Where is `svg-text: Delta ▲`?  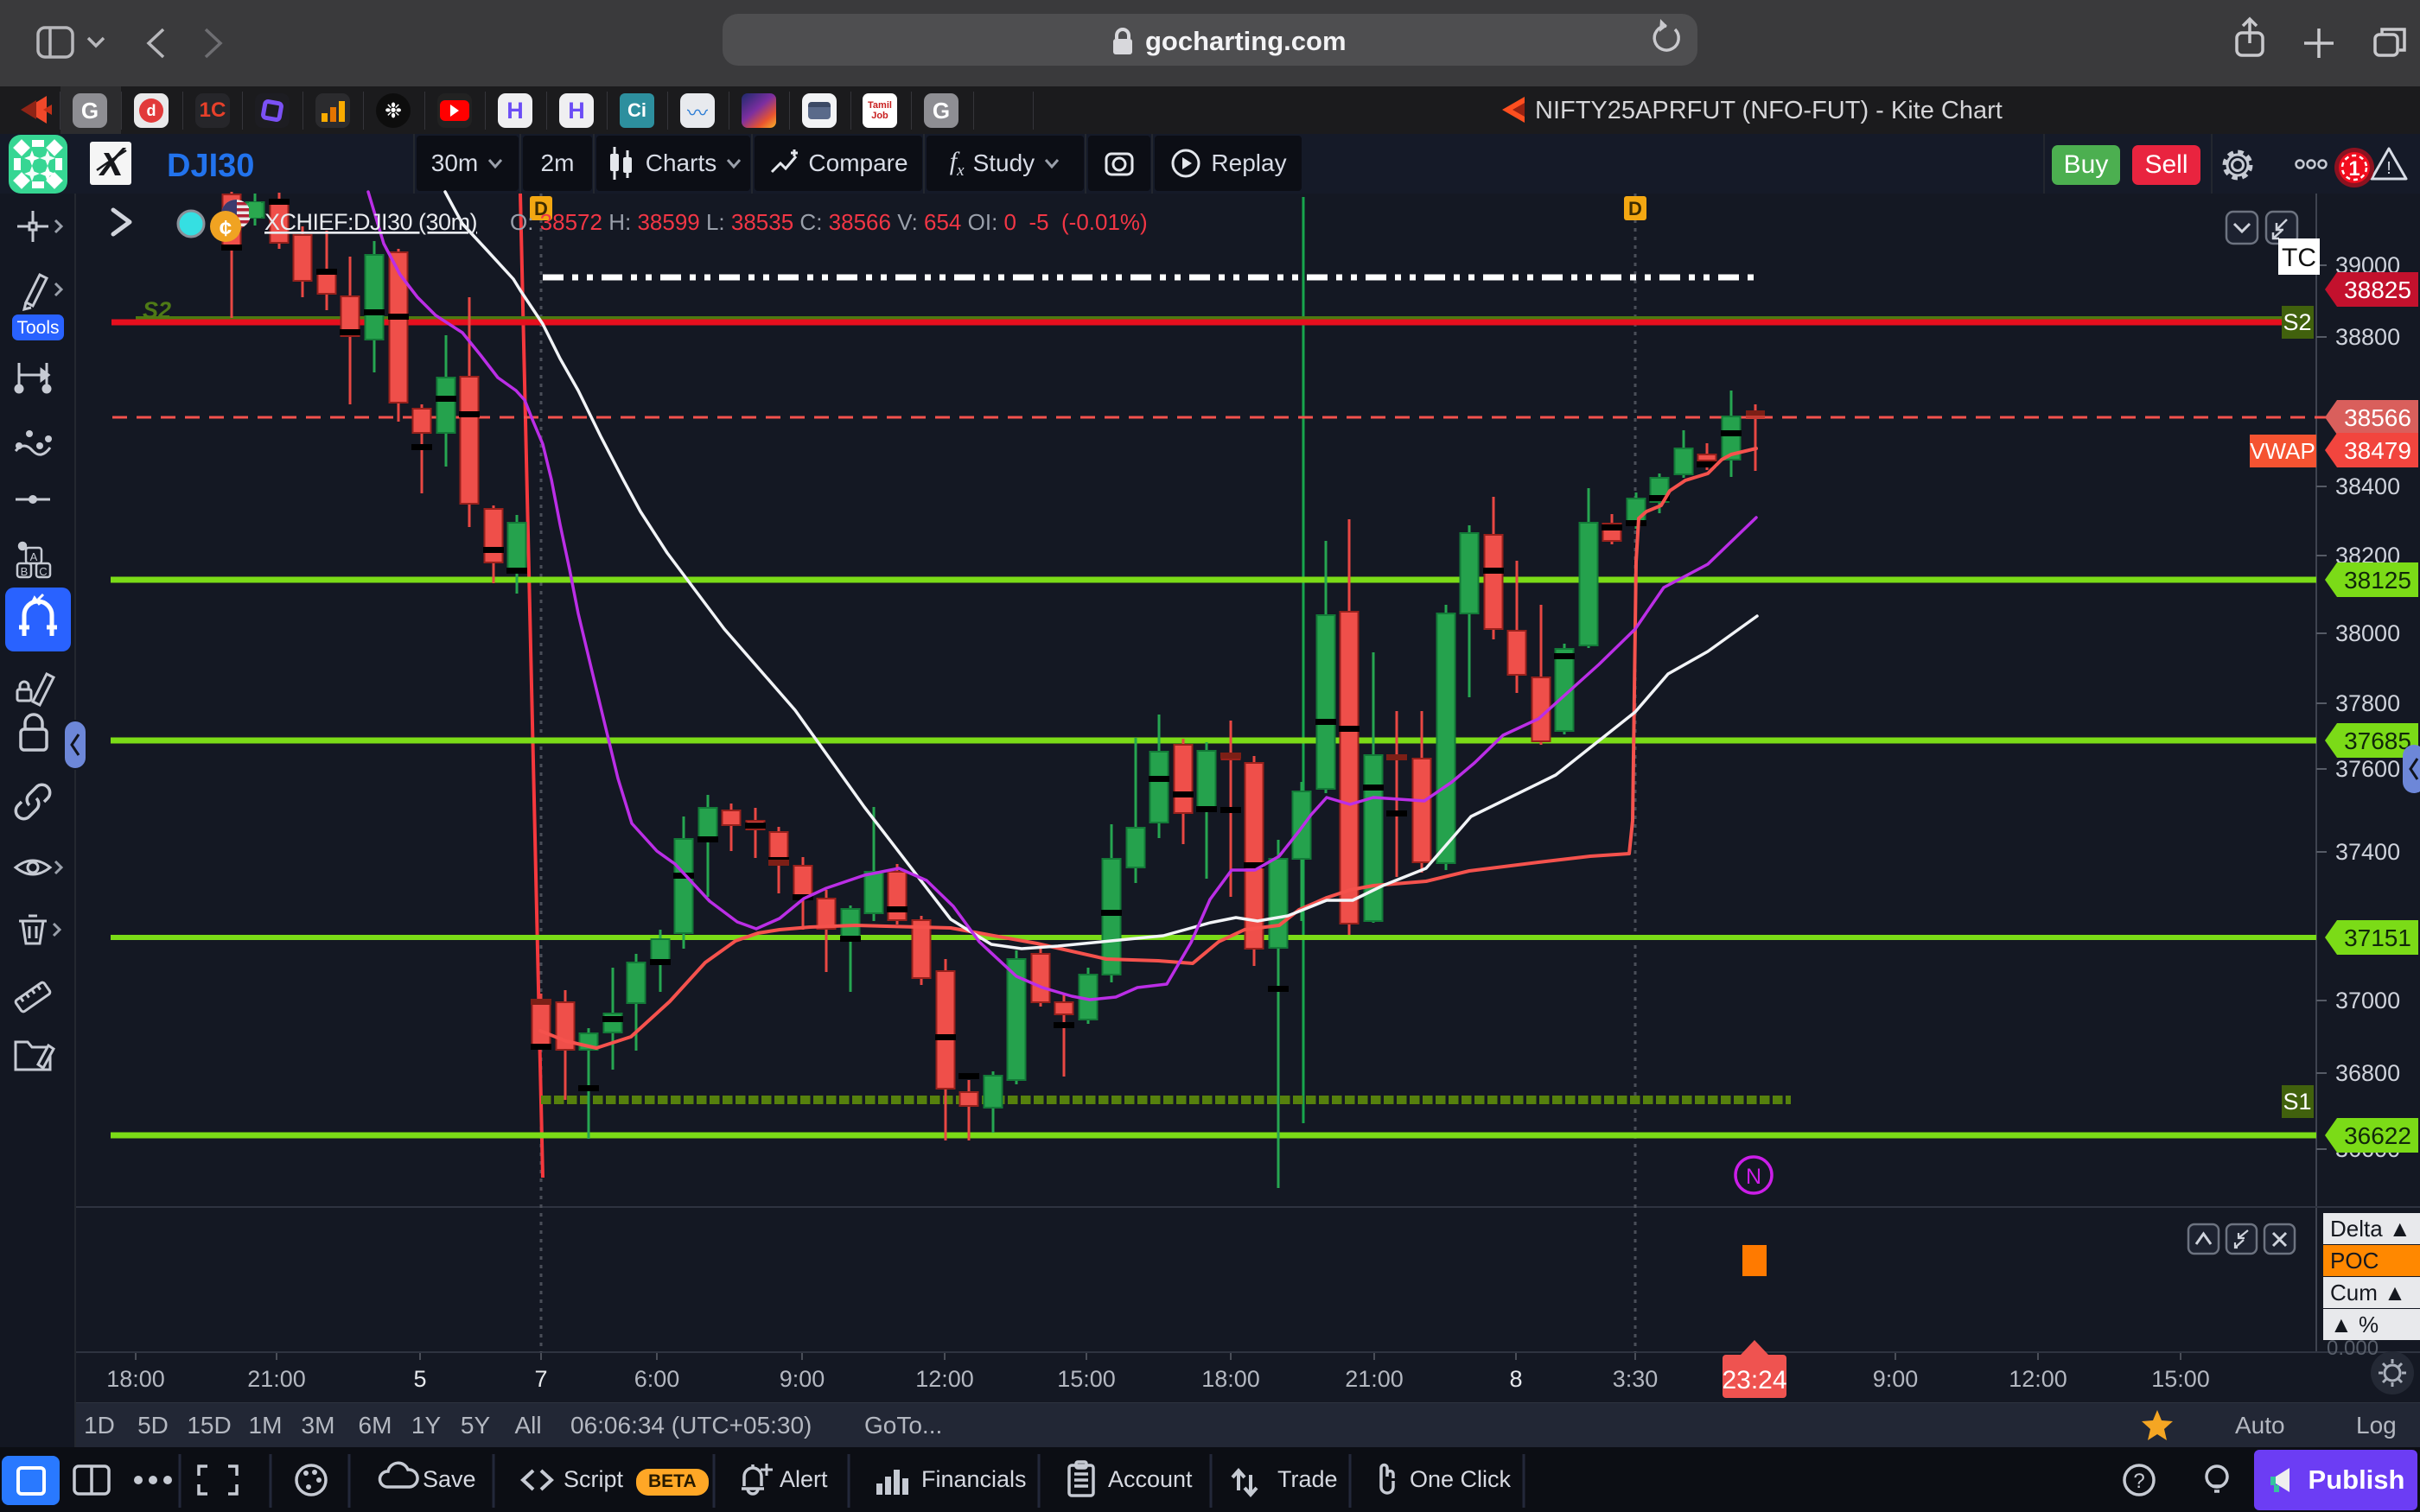 svg-text: Delta ▲ is located at coordinates (2370, 1229).